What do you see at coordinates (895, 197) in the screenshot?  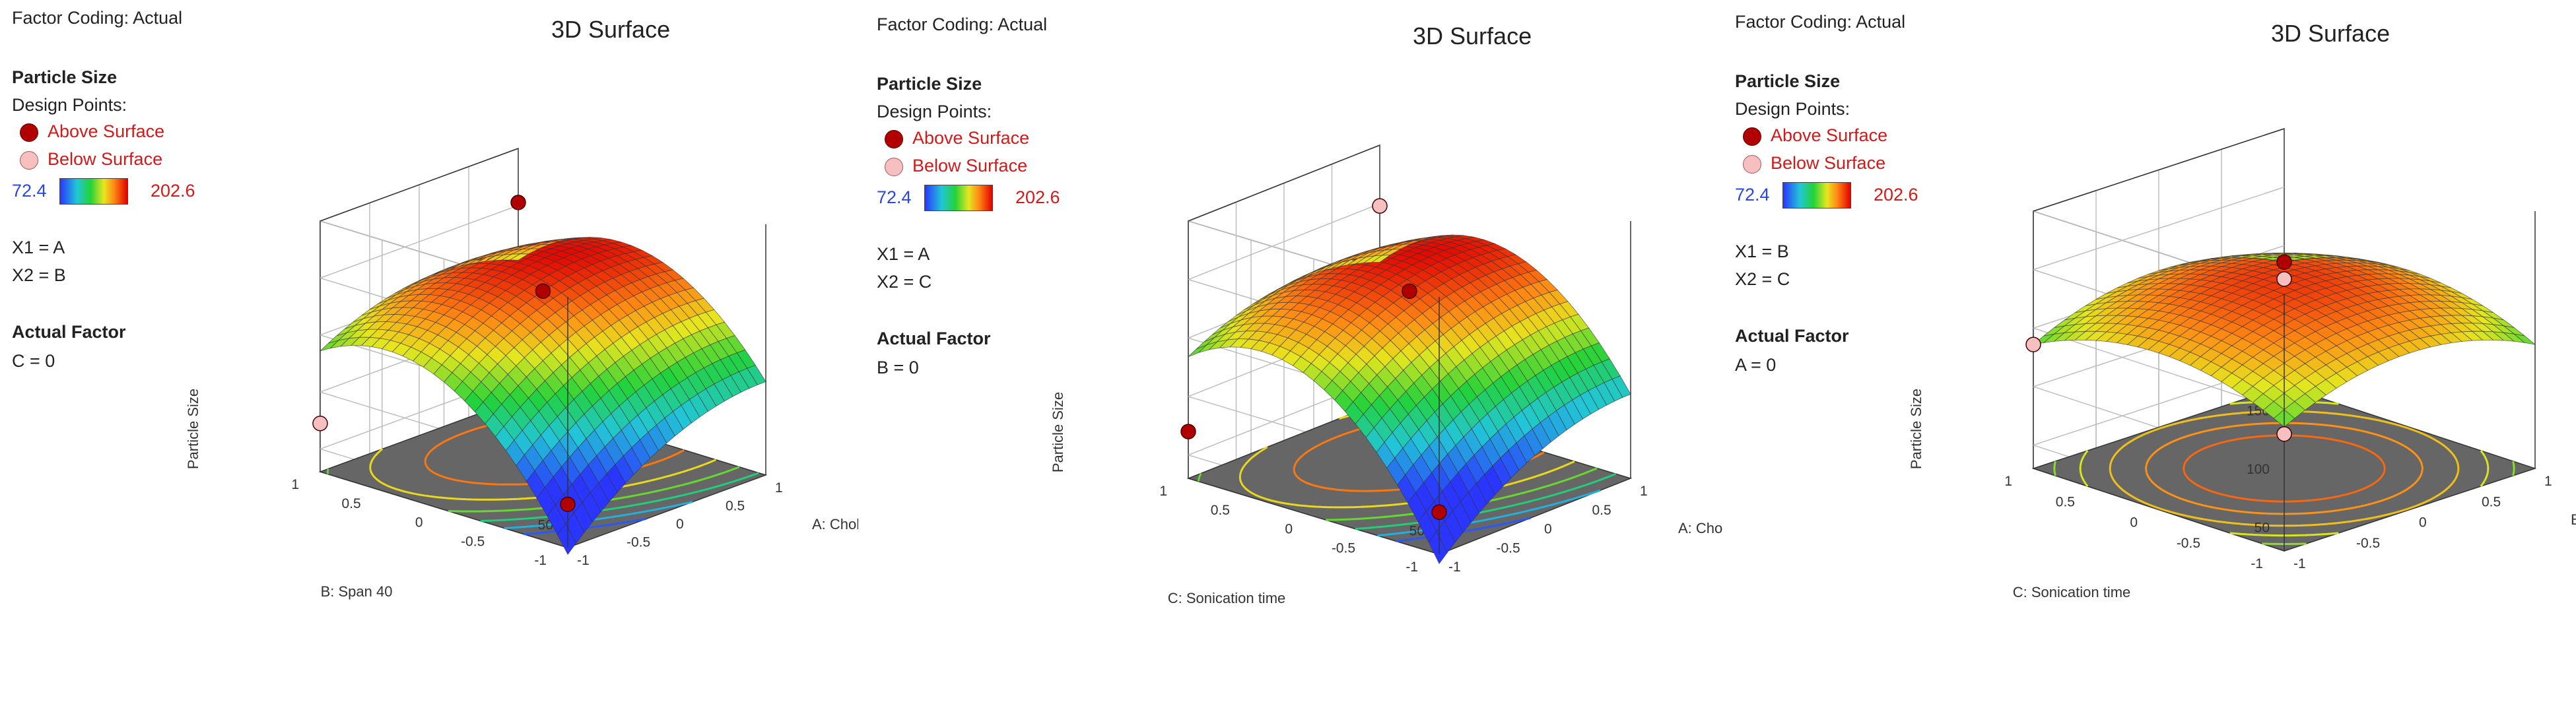 I see `scale-min: 72.4` at bounding box center [895, 197].